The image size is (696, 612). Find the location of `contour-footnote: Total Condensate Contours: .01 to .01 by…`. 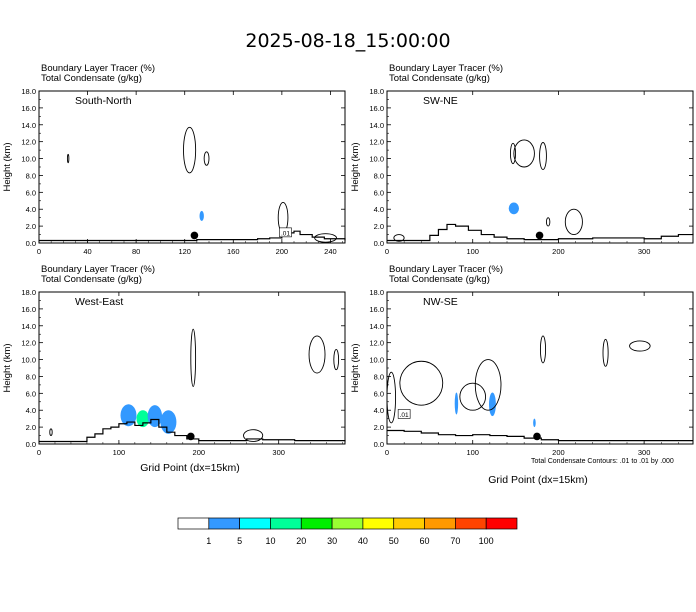

contour-footnote: Total Condensate Contours: .01 to .01 by… is located at coordinates (602, 461).